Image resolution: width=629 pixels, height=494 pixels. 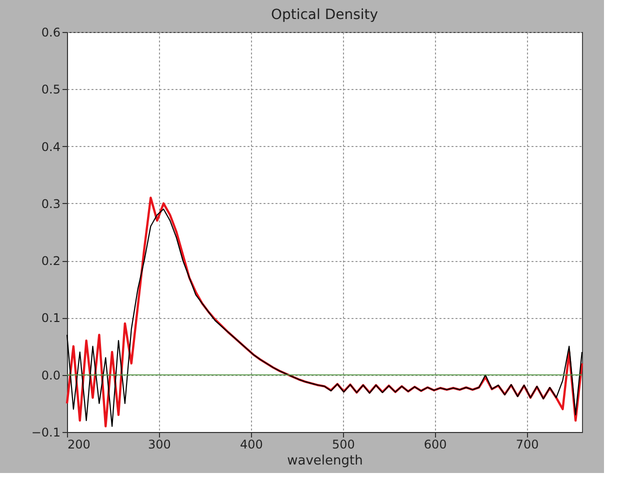 I want to click on chart-title: Optical Density, so click(x=324, y=15).